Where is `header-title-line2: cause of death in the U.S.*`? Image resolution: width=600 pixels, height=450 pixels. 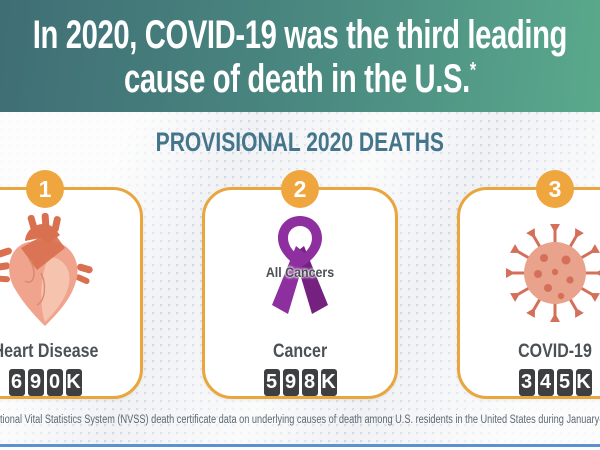 header-title-line2: cause of death in the U.S.* is located at coordinates (300, 79).